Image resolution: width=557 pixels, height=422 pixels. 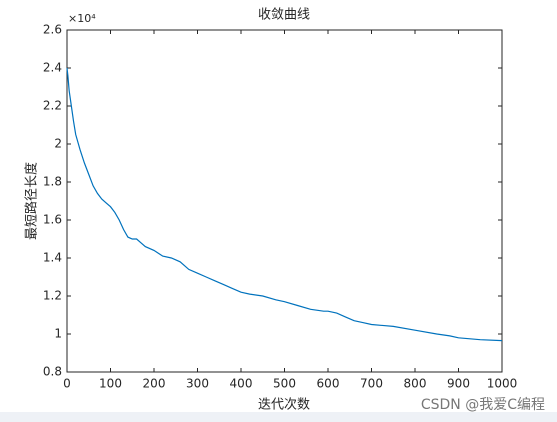 I want to click on y-tick-label: 1.8, so click(x=52, y=182).